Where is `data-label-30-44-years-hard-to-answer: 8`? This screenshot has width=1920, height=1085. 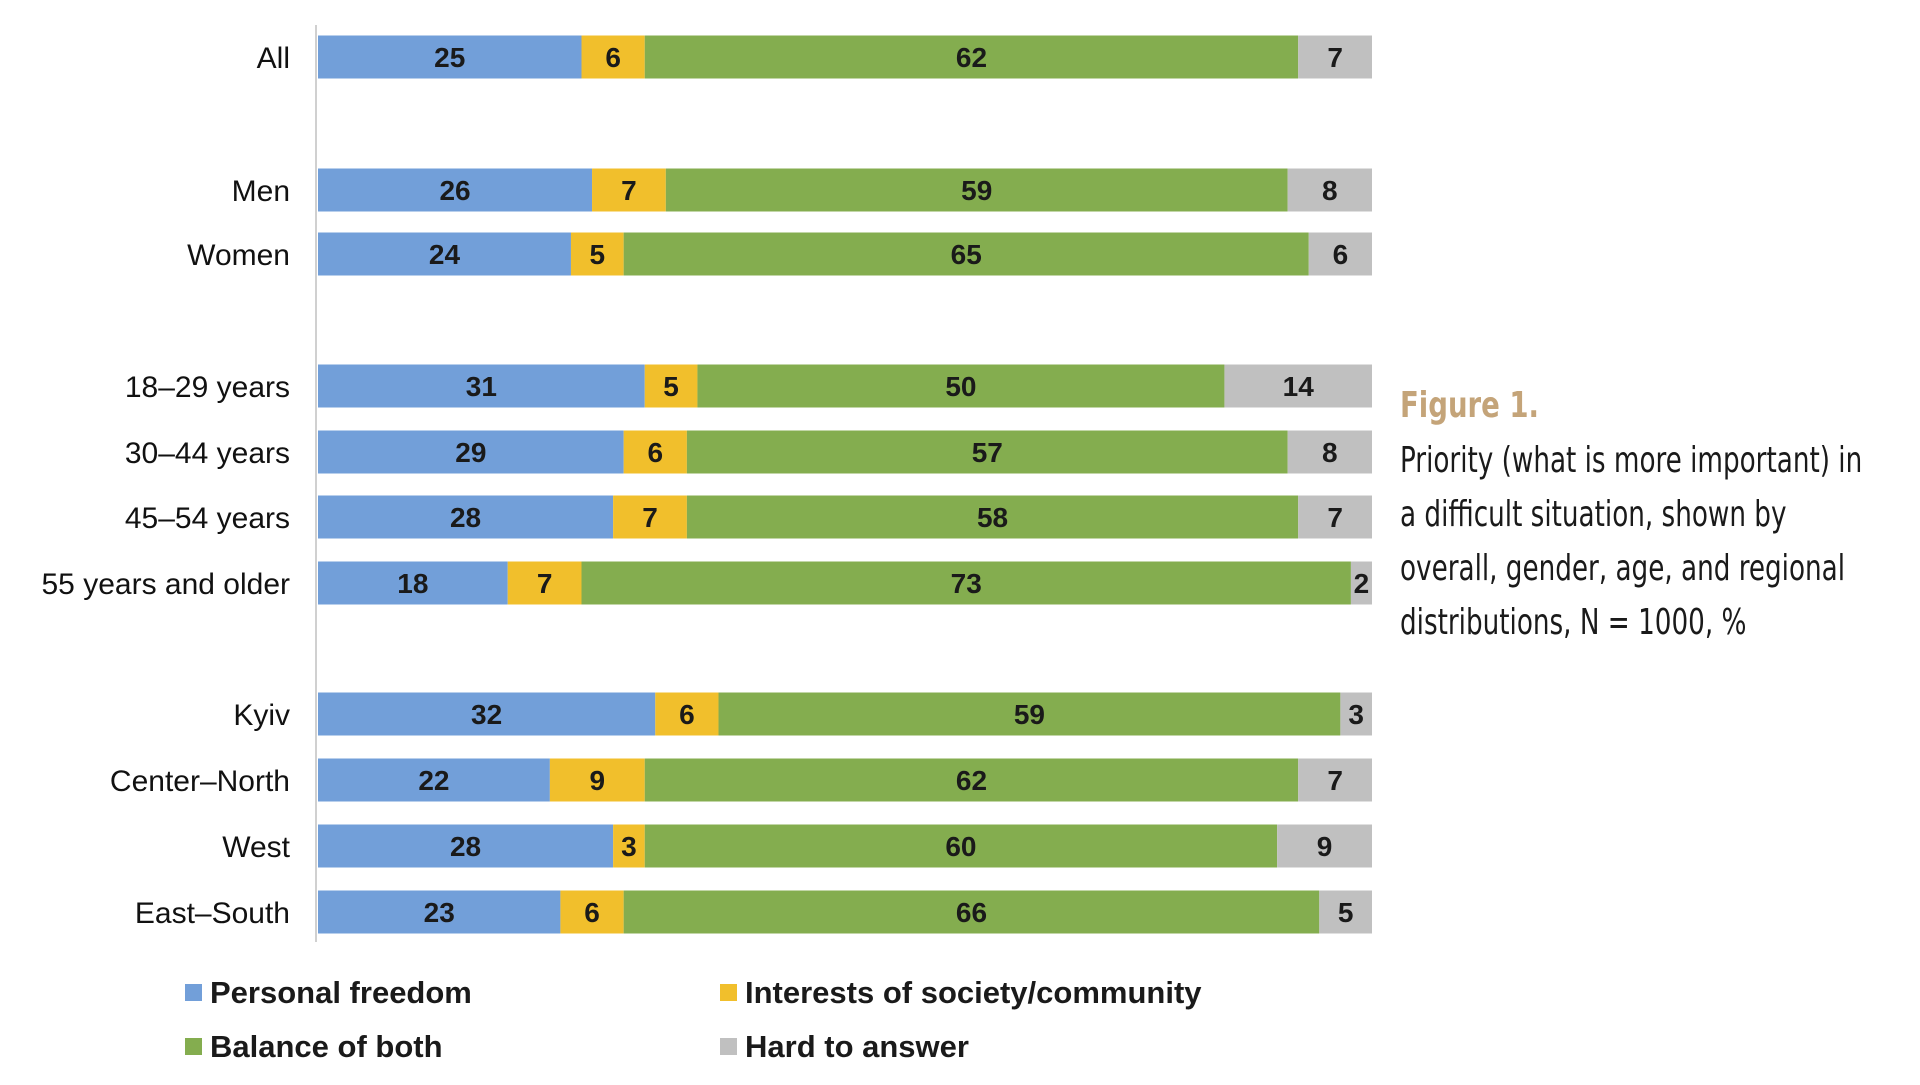
data-label-30-44-years-hard-to-answer: 8 is located at coordinates (1330, 452).